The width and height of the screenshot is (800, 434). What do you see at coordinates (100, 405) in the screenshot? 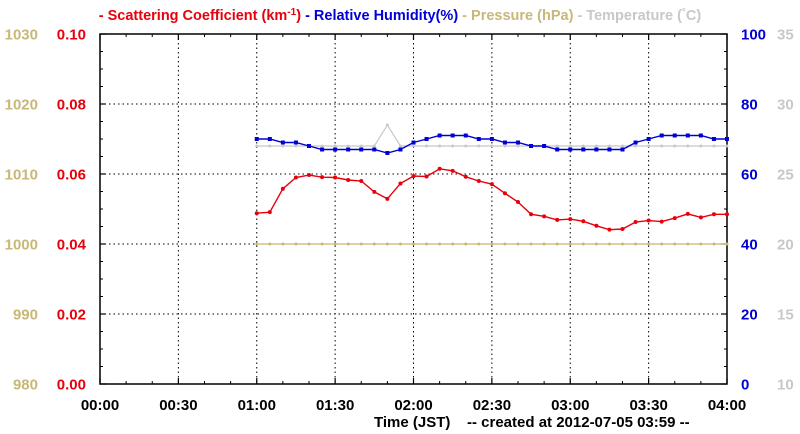
I see `x-tick-label: 00:00` at bounding box center [100, 405].